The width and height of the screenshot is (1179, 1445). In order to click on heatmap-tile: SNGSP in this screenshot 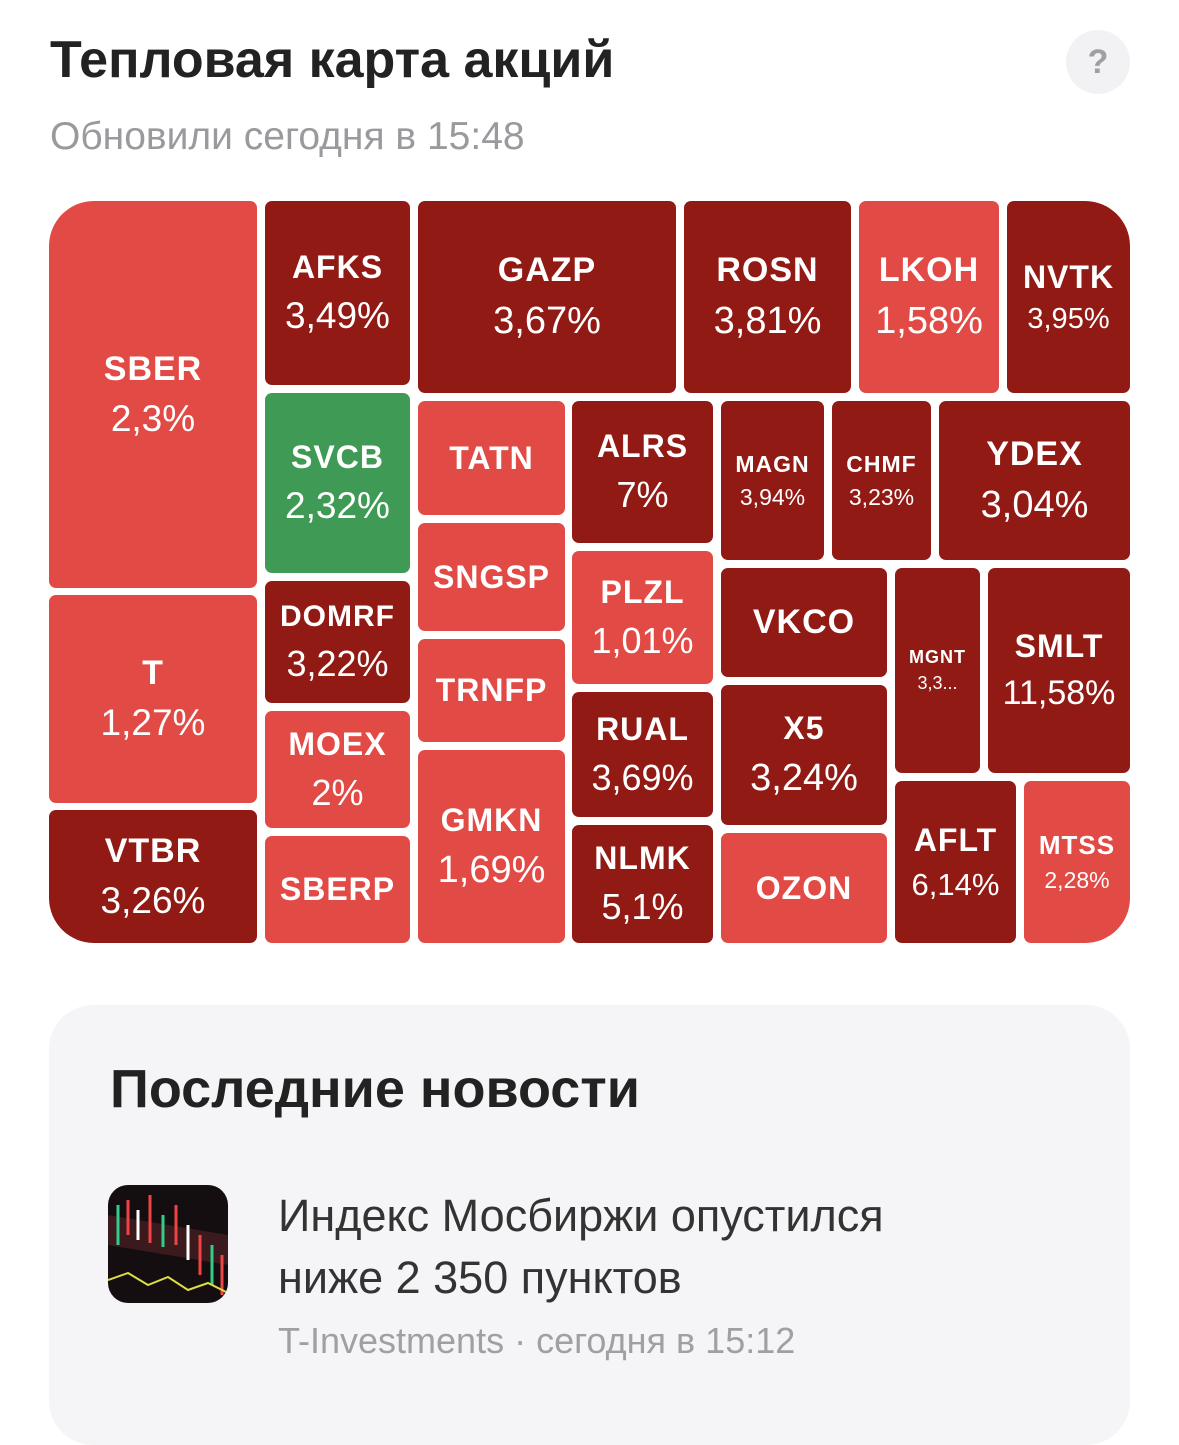, I will do `click(491, 577)`.